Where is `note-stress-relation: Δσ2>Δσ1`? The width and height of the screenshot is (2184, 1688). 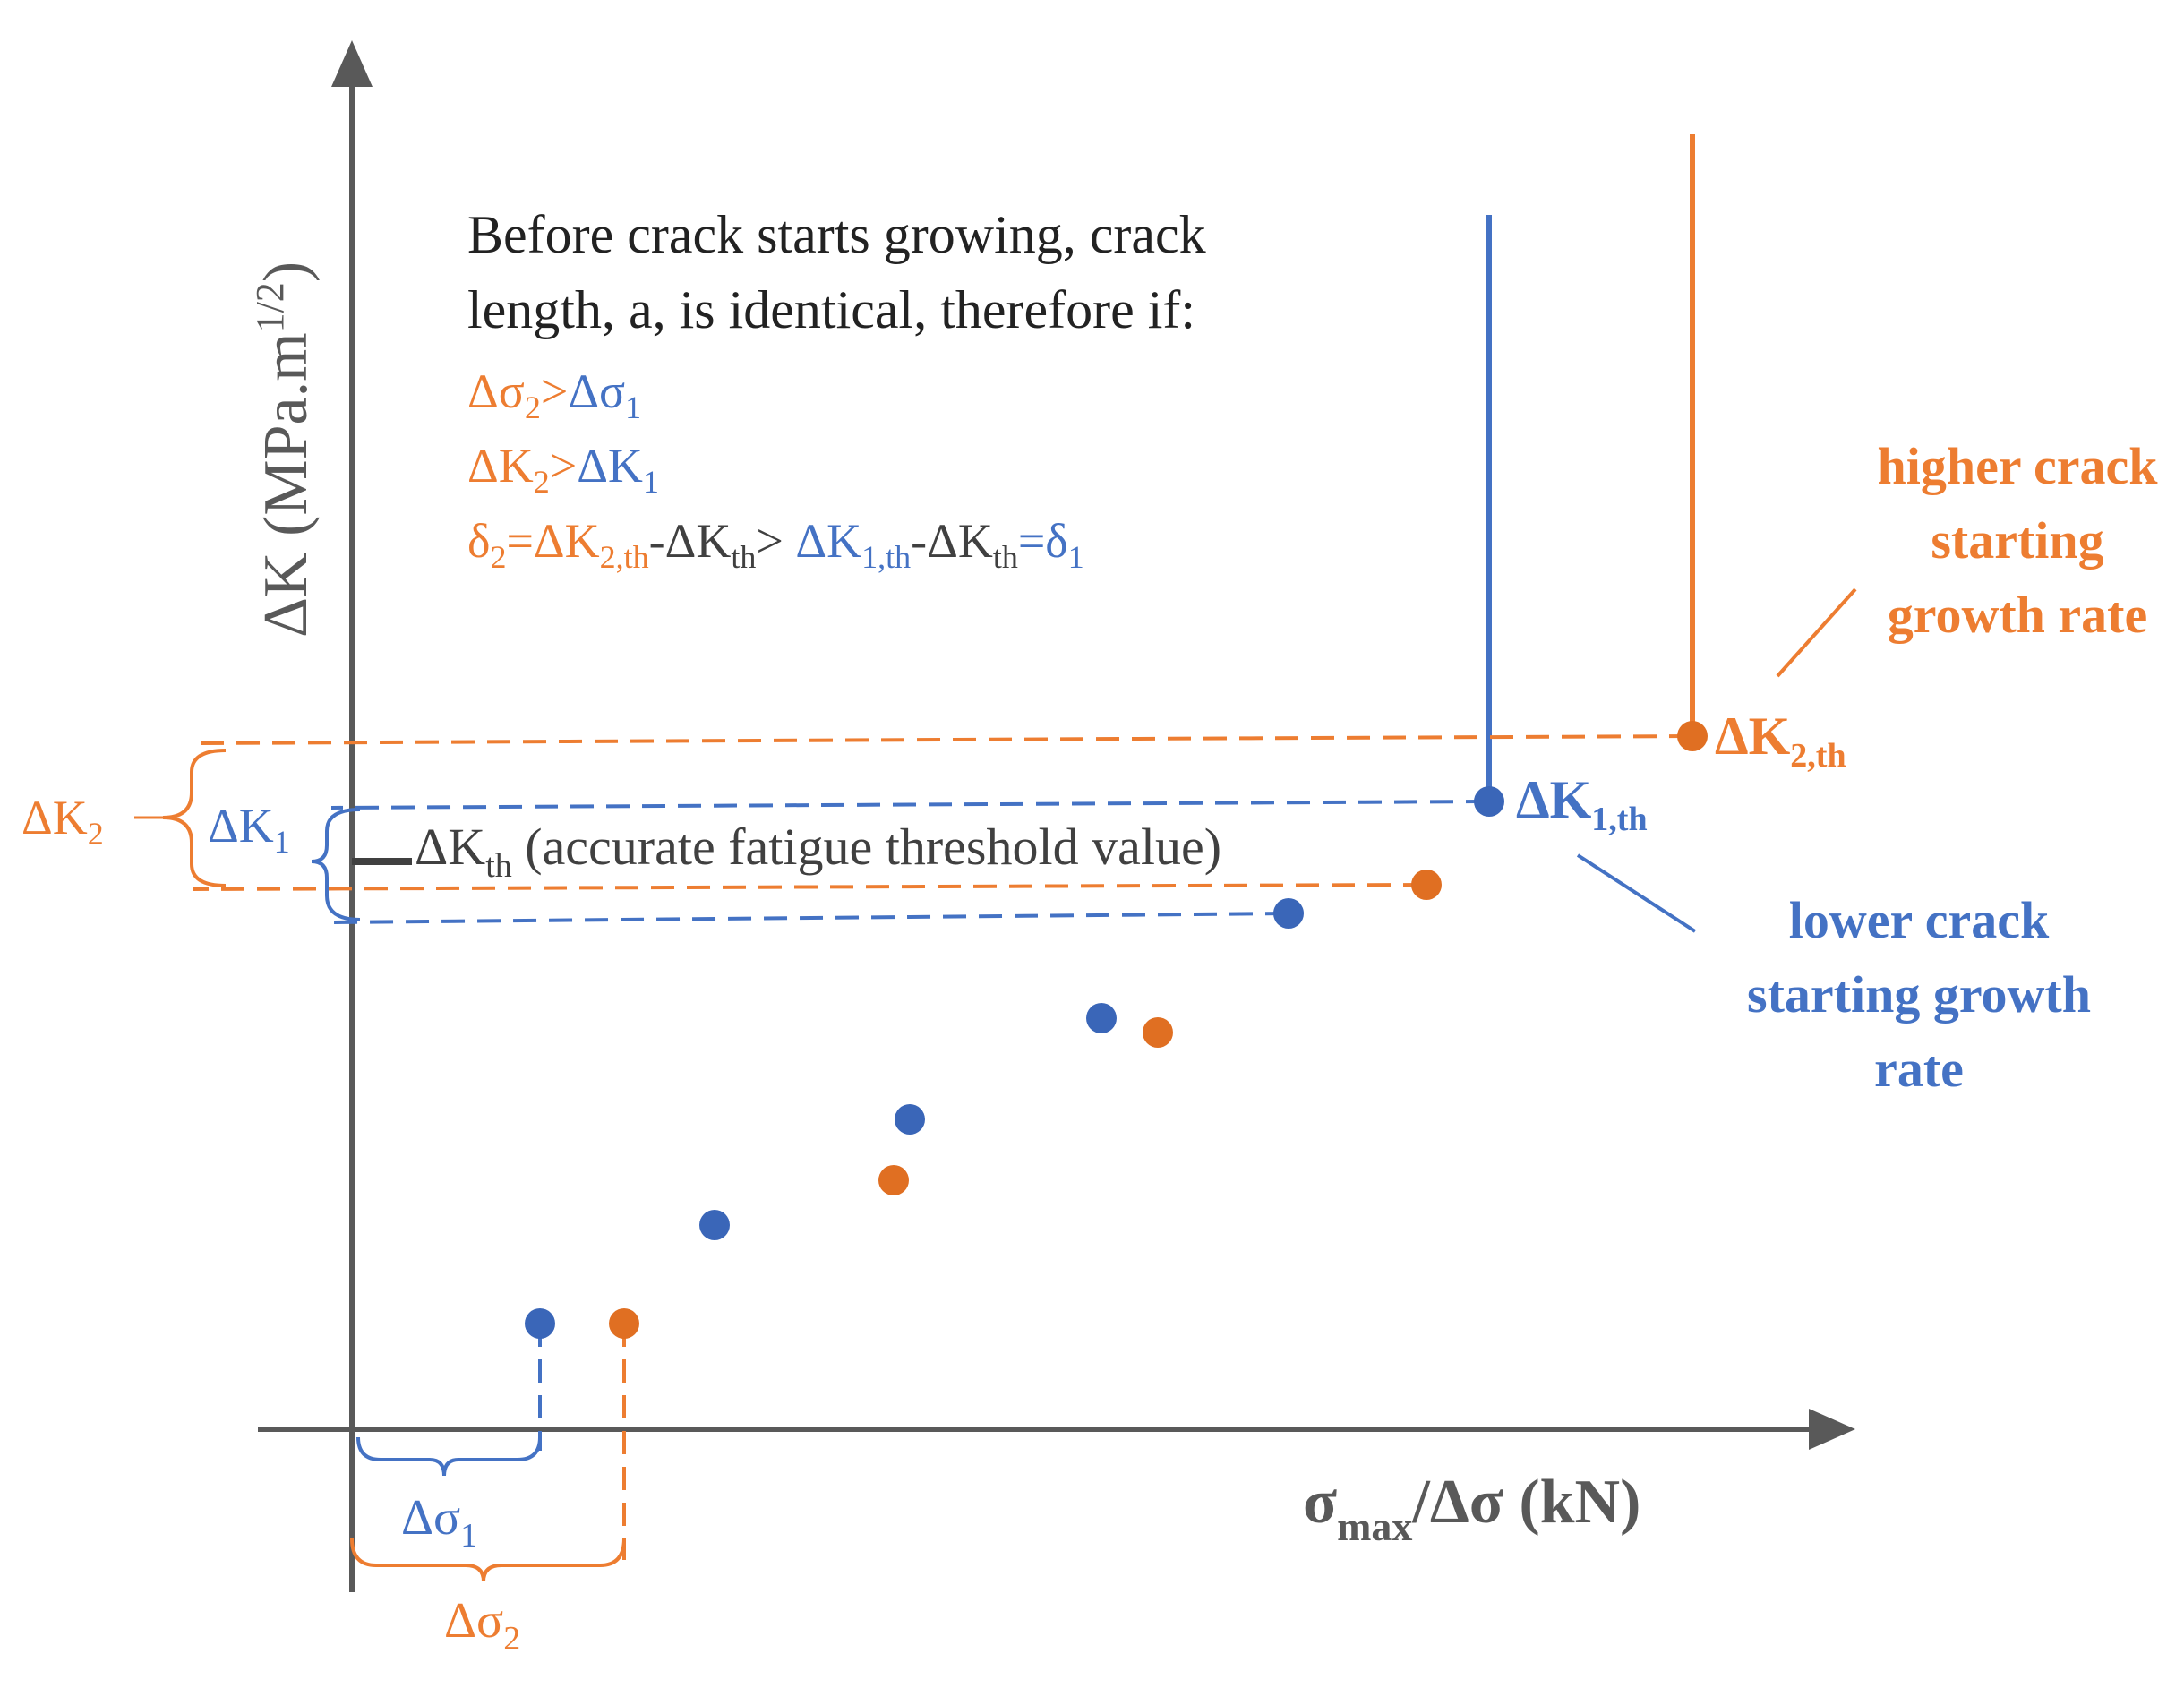 note-stress-relation: Δσ2>Δσ1 is located at coordinates (554, 394).